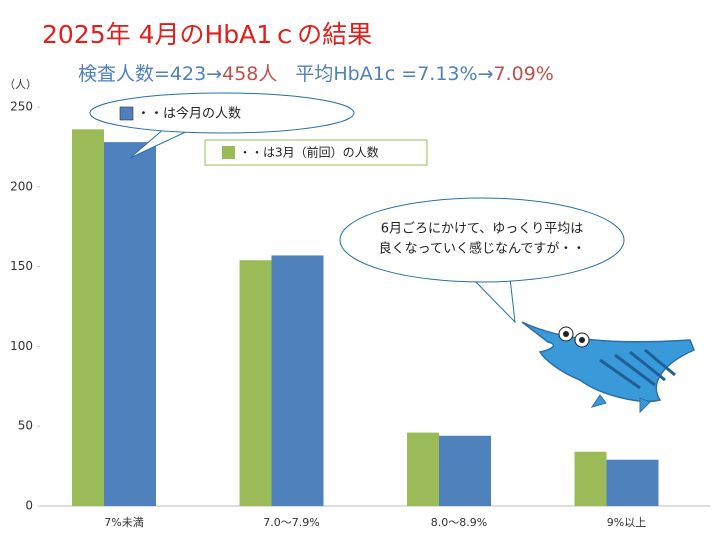 This screenshot has width=720, height=544. Describe the element at coordinates (29, 506) in the screenshot. I see `y-tick-label: 0` at that location.